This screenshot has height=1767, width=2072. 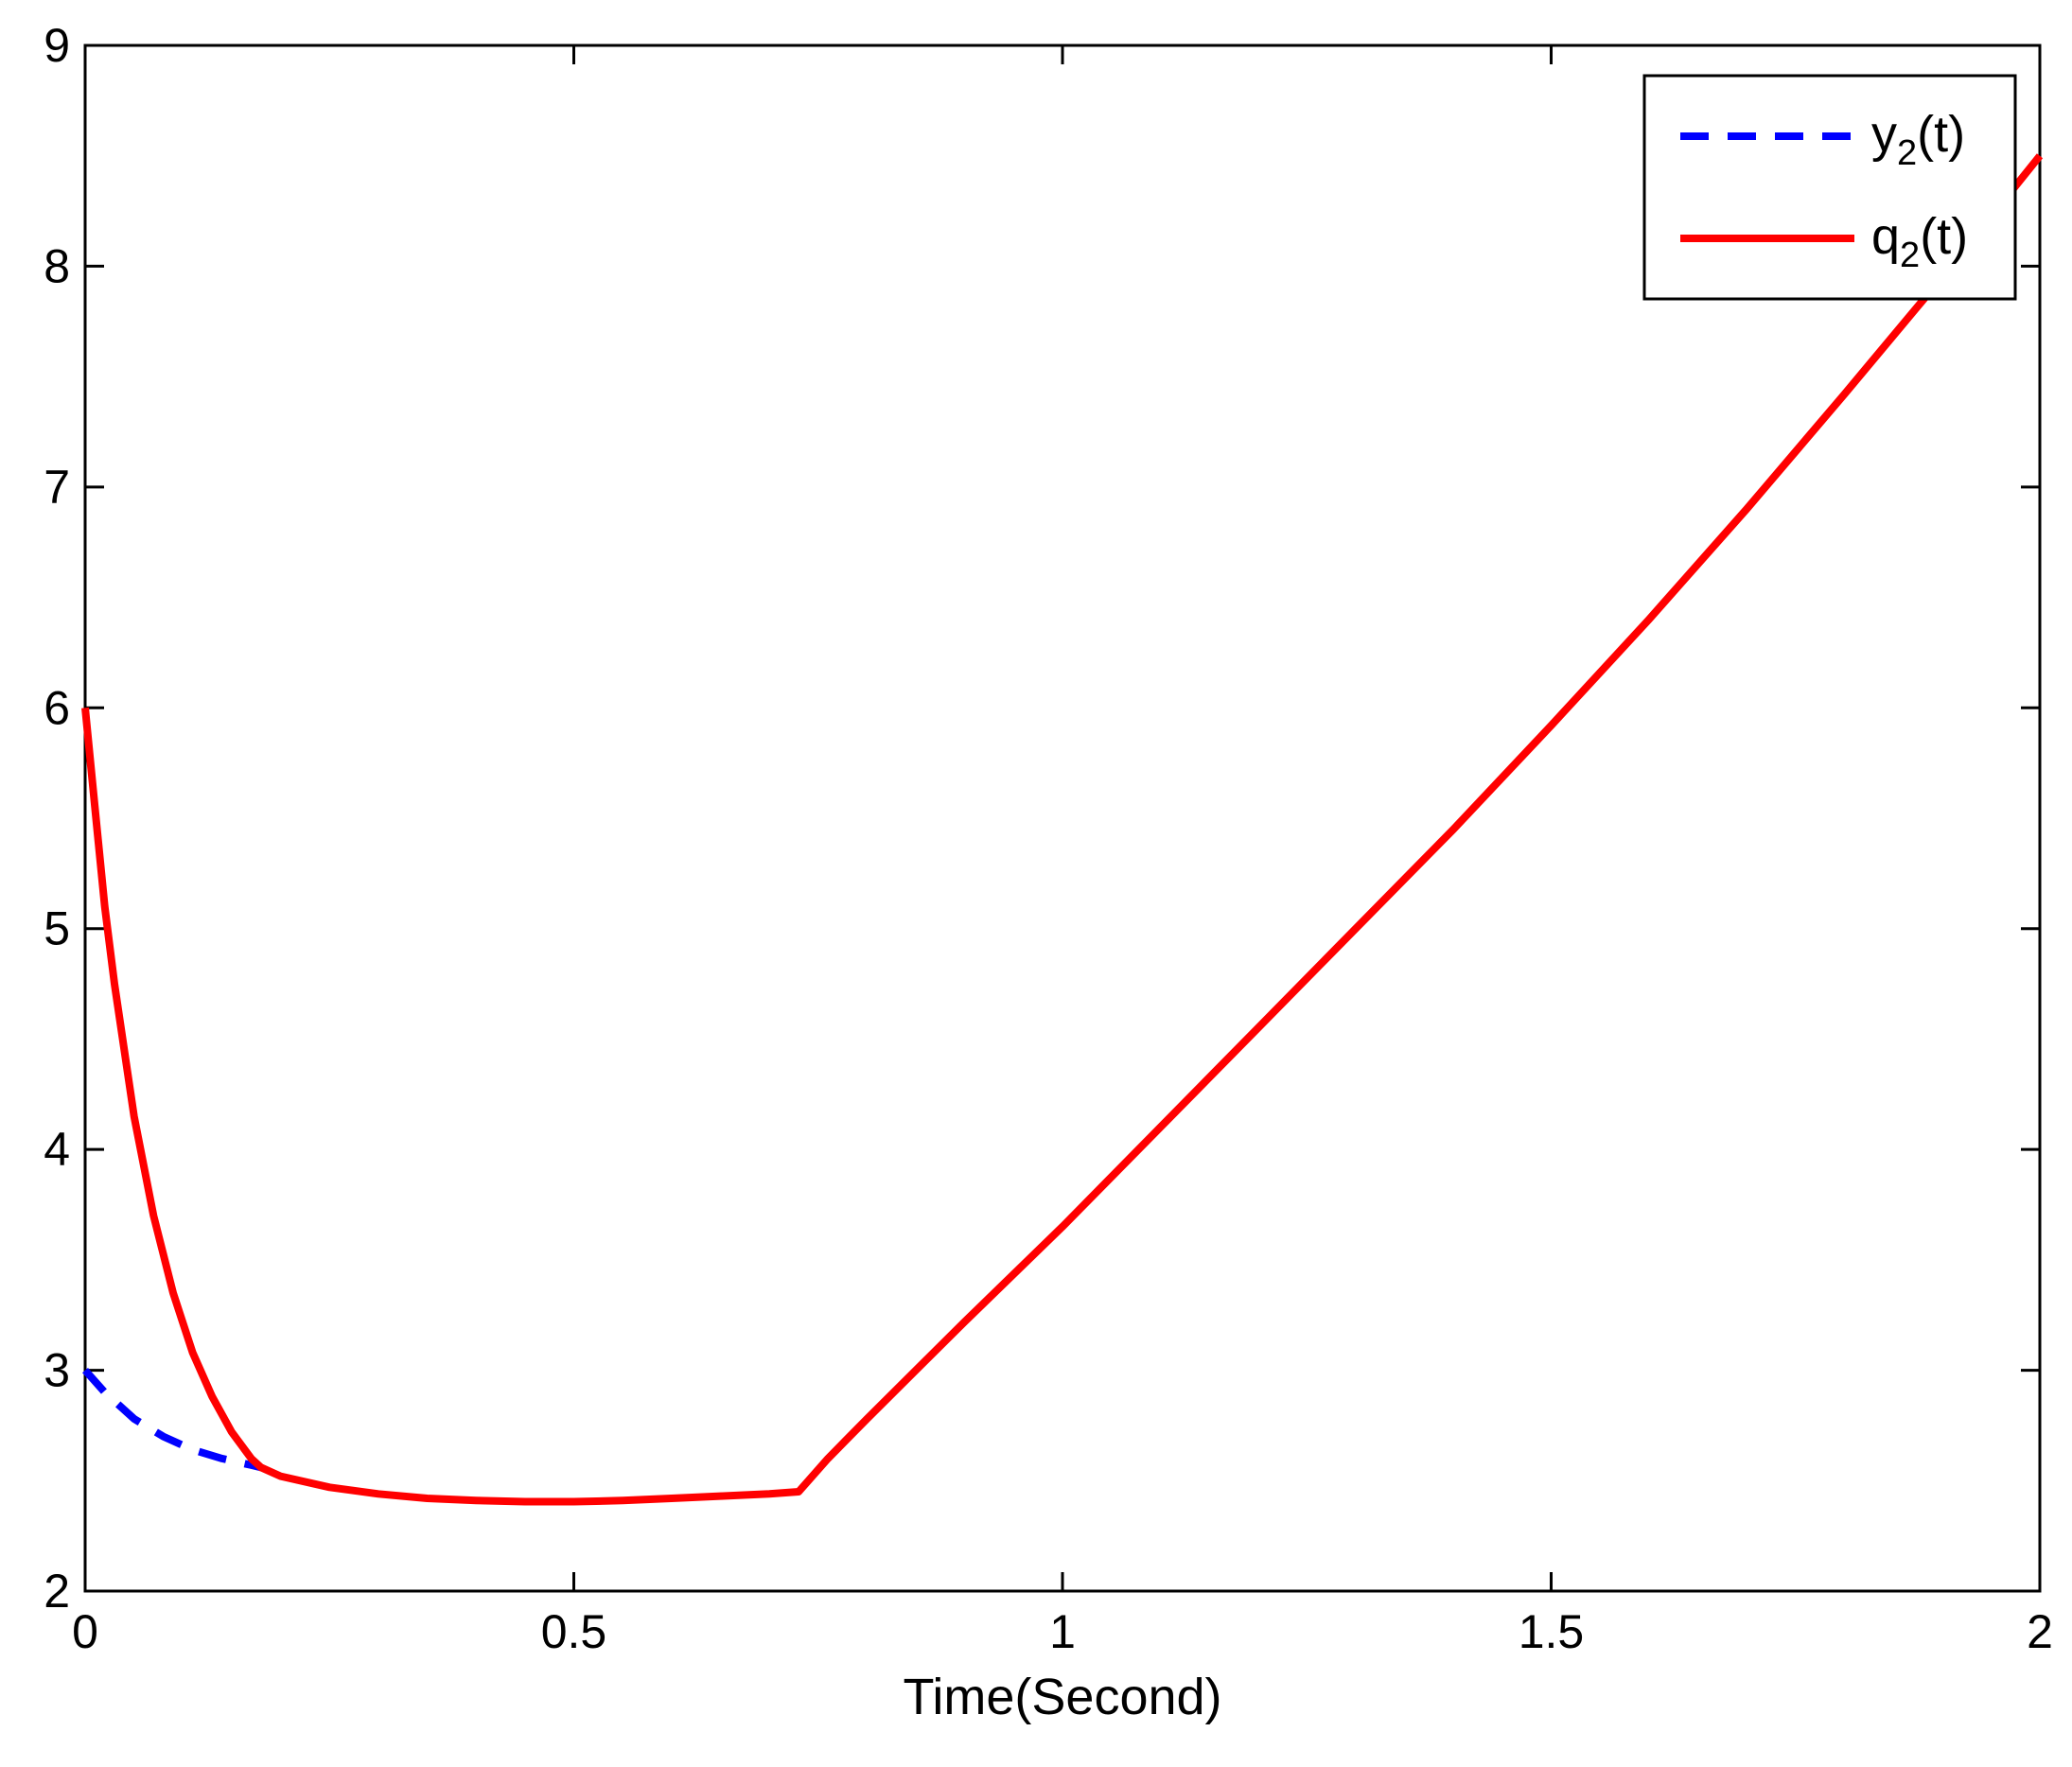 What do you see at coordinates (574, 1632) in the screenshot?
I see `x-tick-label: 0.5` at bounding box center [574, 1632].